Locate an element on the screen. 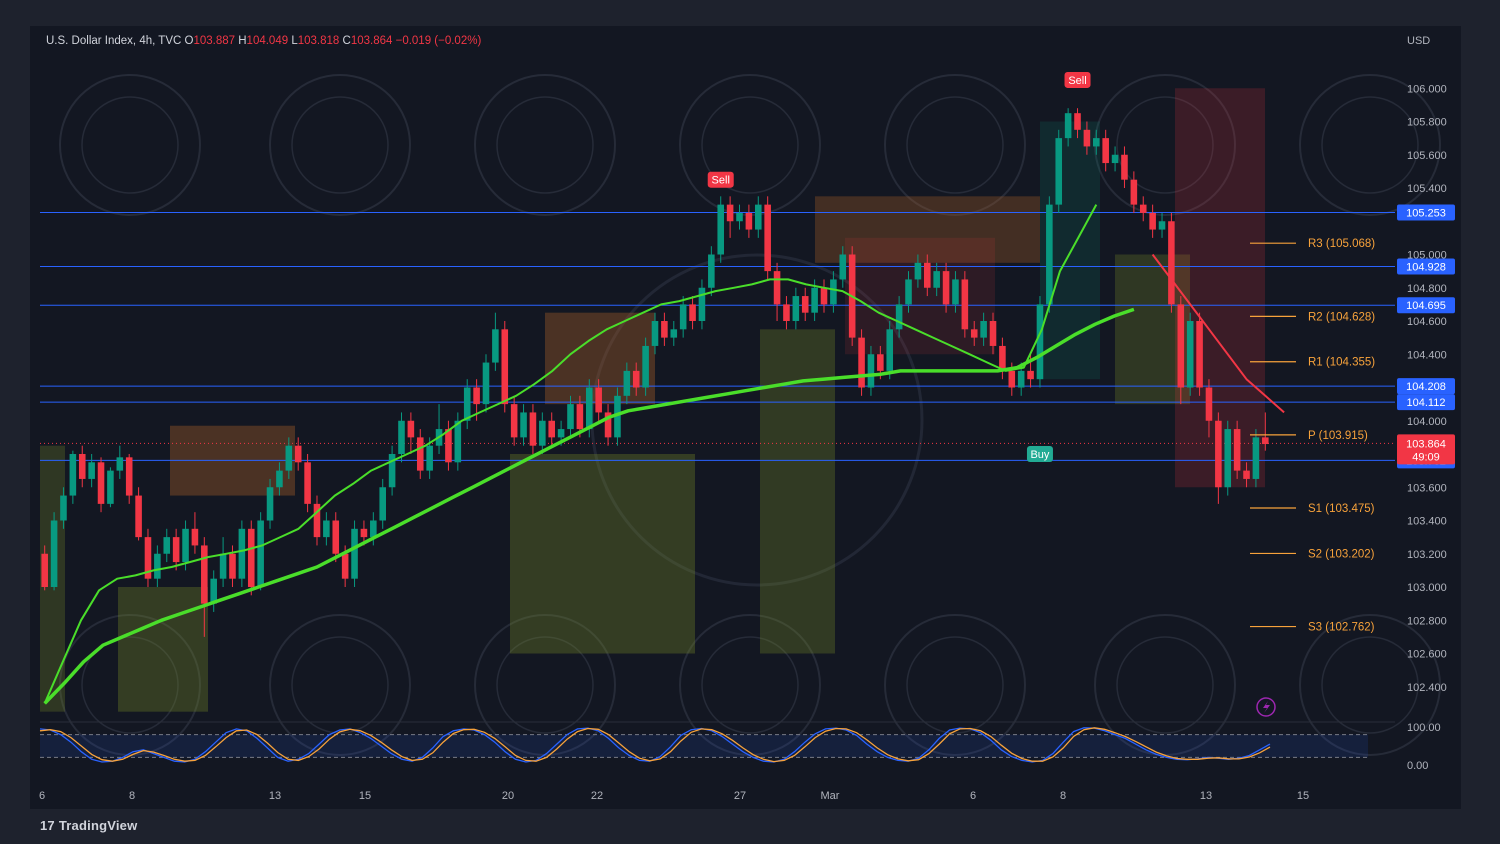 This screenshot has width=1500, height=844. stoch-pane: 100.00 0.00 is located at coordinates (740, 747).